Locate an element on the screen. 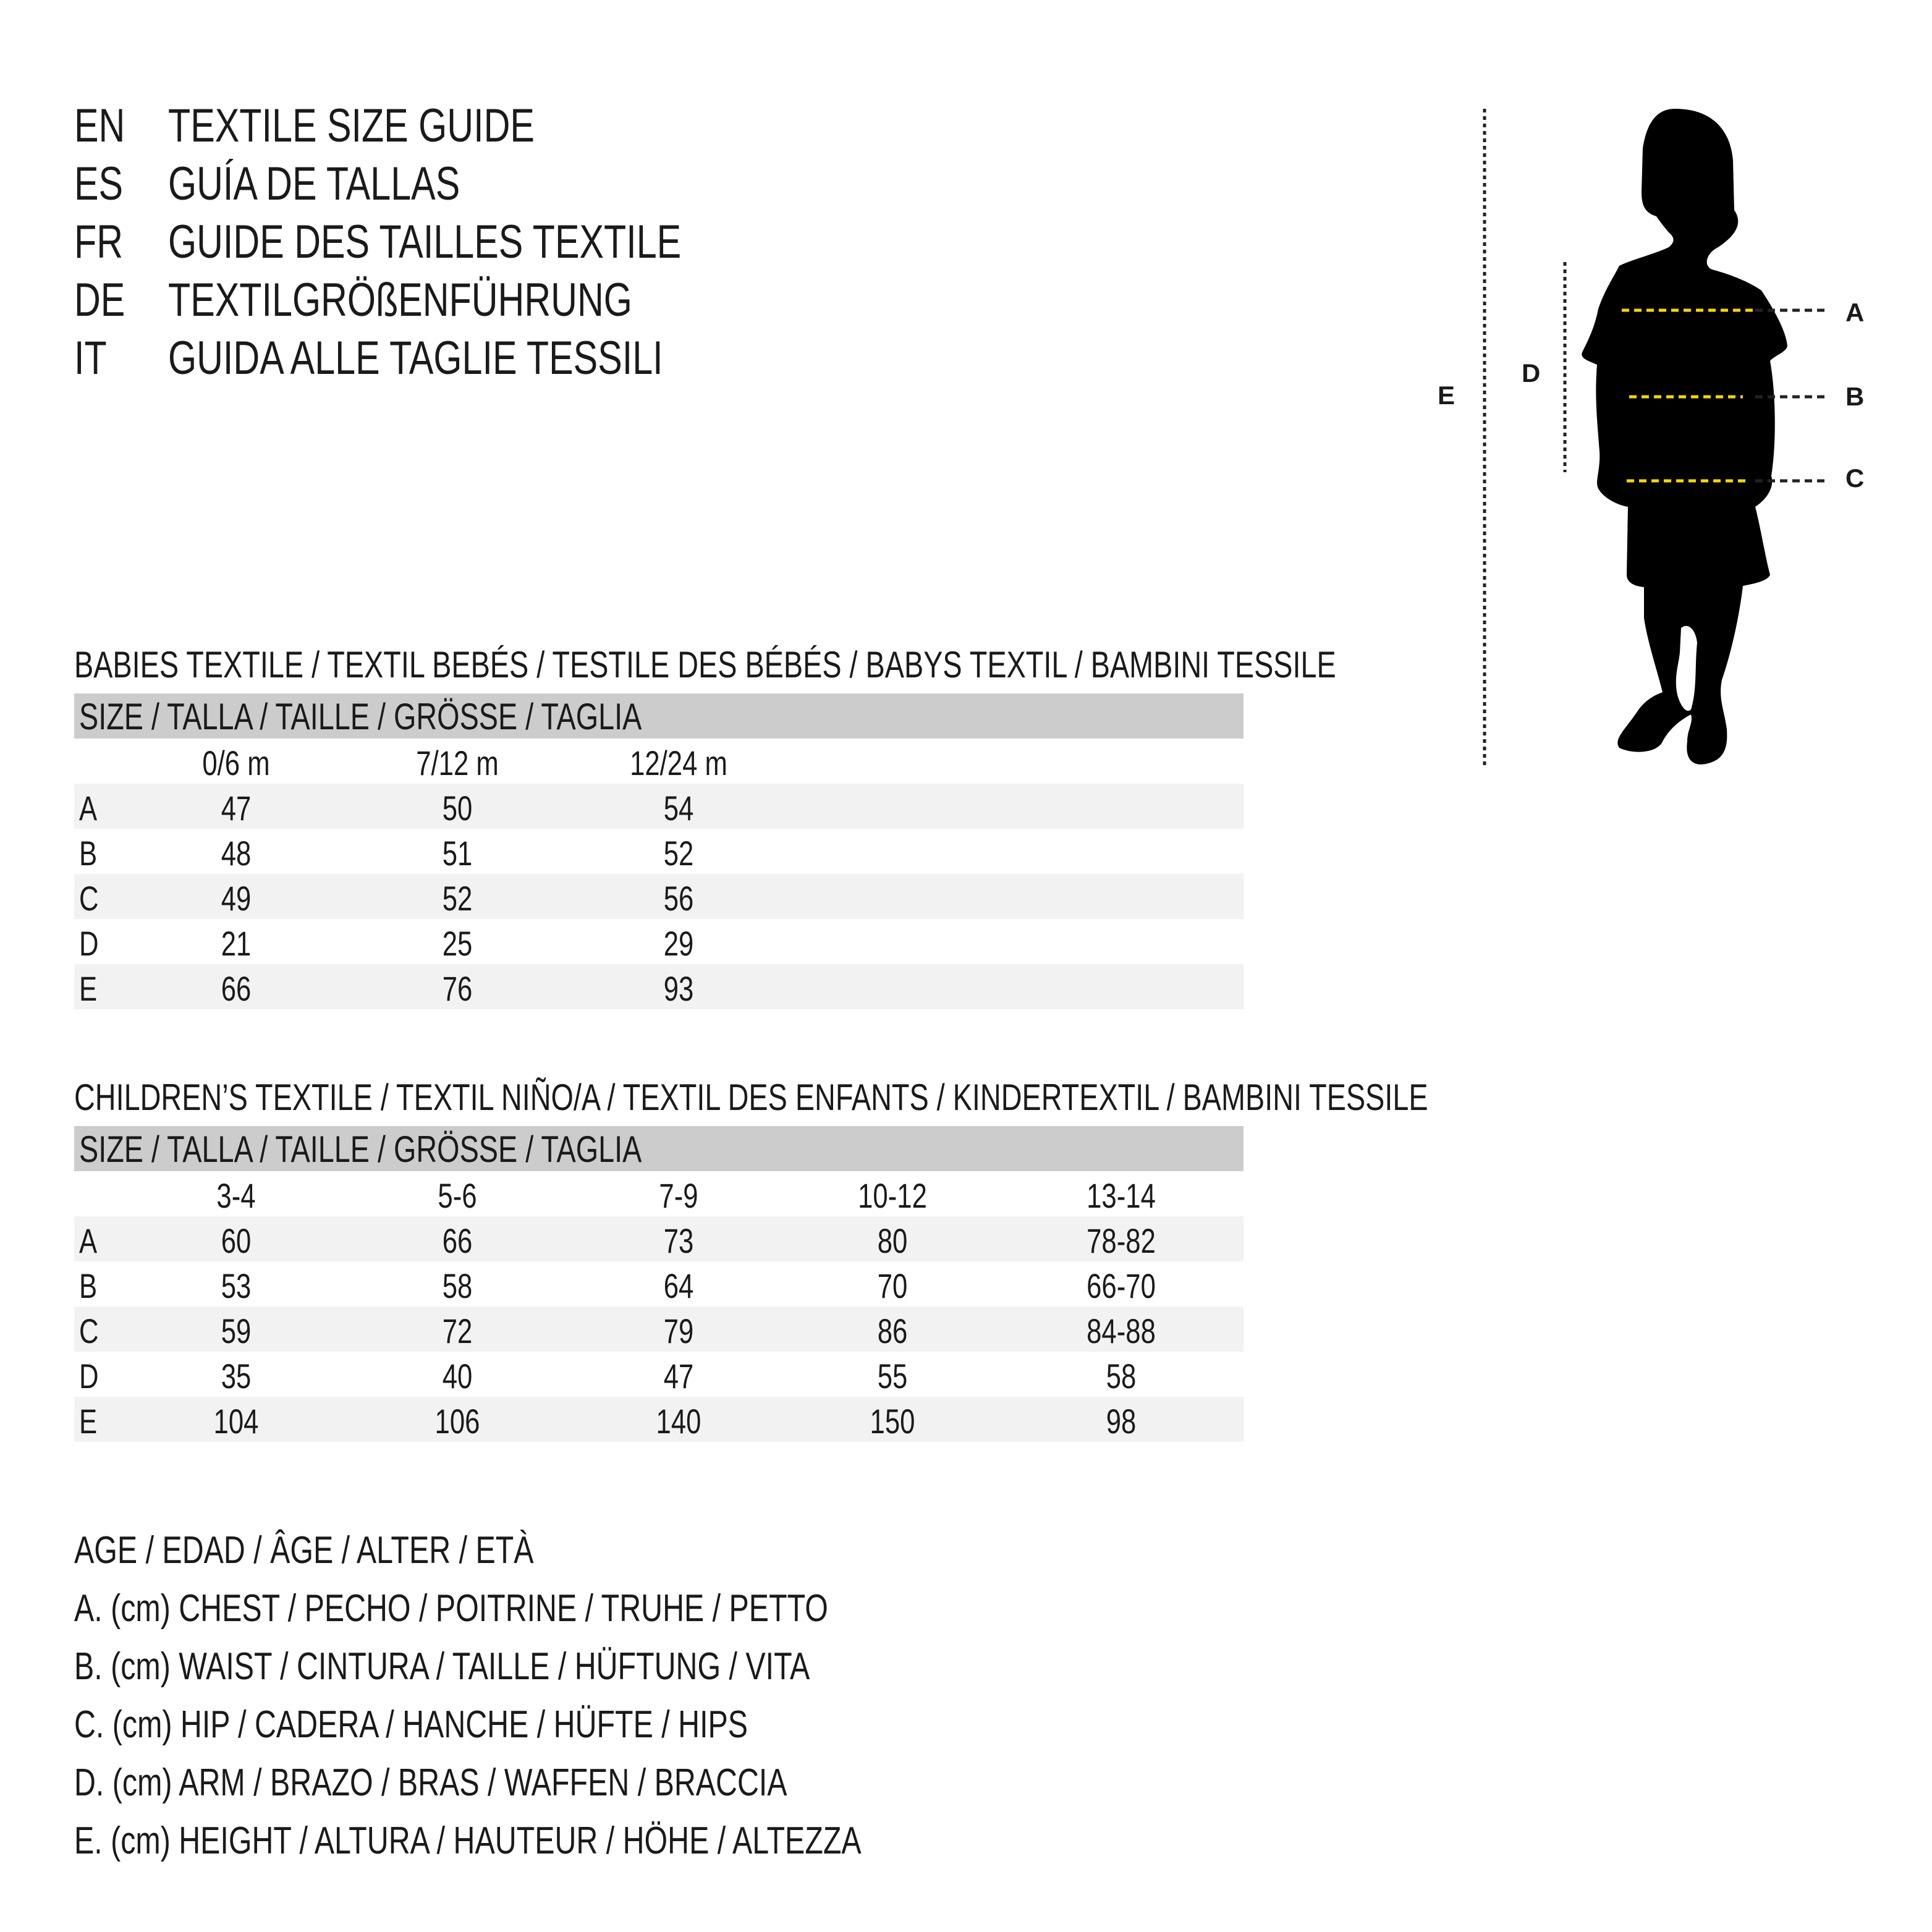  column-header: 7-9 is located at coordinates (694, 1196).